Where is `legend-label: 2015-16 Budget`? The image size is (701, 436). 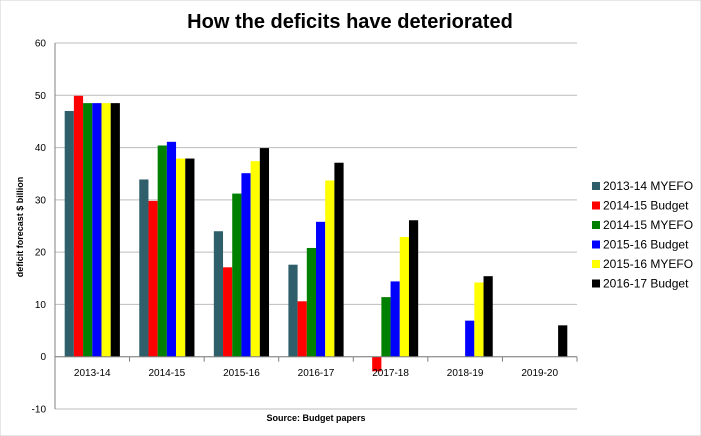
legend-label: 2015-16 Budget is located at coordinates (646, 245).